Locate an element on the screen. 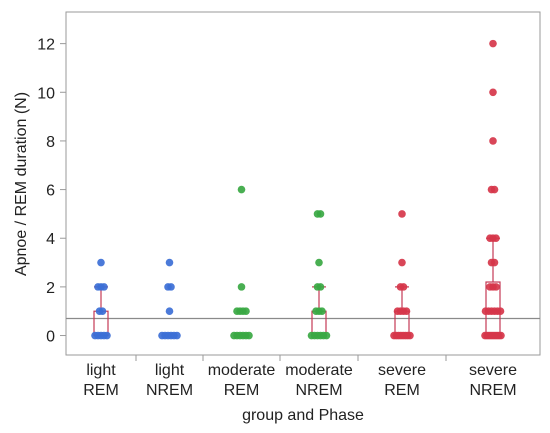 The height and width of the screenshot is (433, 550). y-tick-label: 10 is located at coordinates (46, 93).